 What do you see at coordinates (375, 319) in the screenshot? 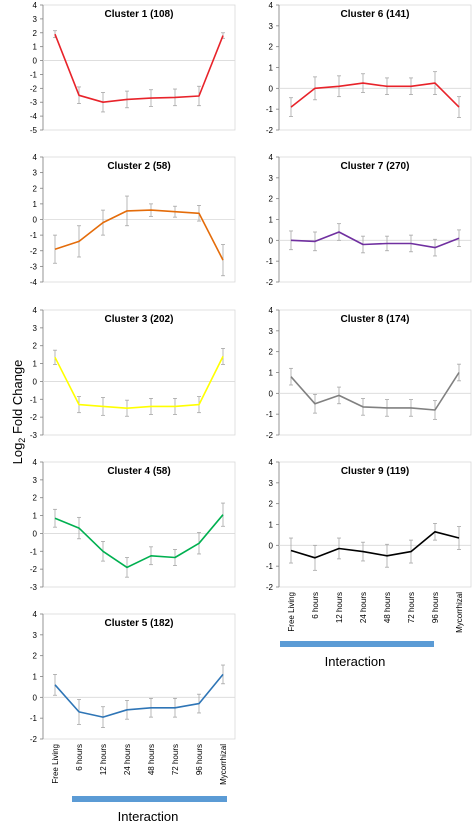
I see `chart-title: Cluster 8 (174)` at bounding box center [375, 319].